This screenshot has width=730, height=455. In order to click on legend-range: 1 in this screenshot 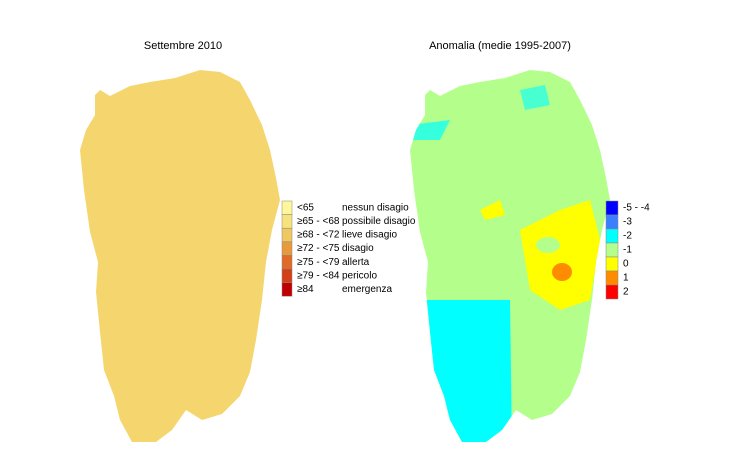, I will do `click(626, 278)`.